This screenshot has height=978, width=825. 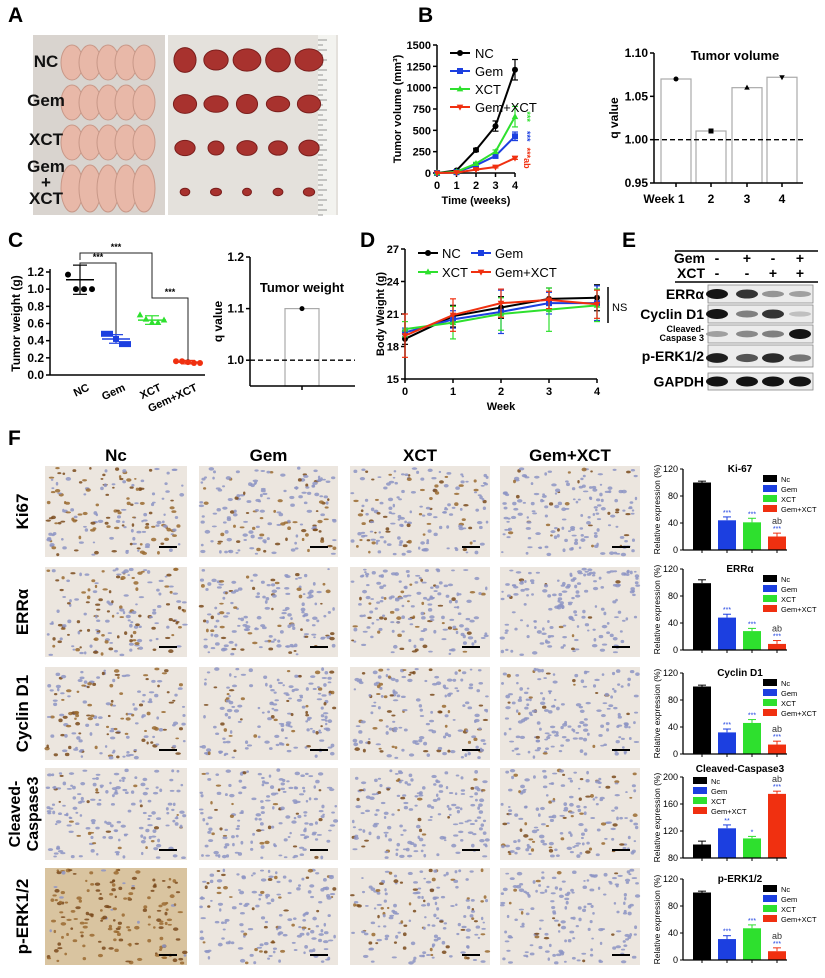 What do you see at coordinates (673, 356) in the screenshot?
I see `protein-label: p-ERK1/2` at bounding box center [673, 356].